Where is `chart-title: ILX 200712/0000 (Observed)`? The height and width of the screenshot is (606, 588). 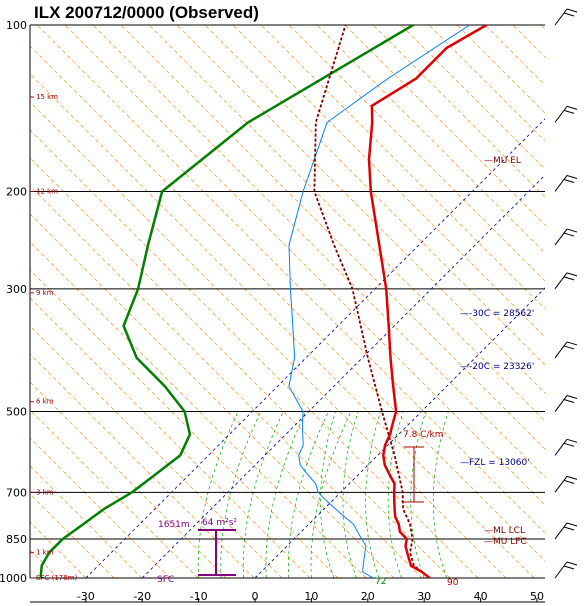
chart-title: ILX 200712/0000 (Observed) is located at coordinates (146, 12).